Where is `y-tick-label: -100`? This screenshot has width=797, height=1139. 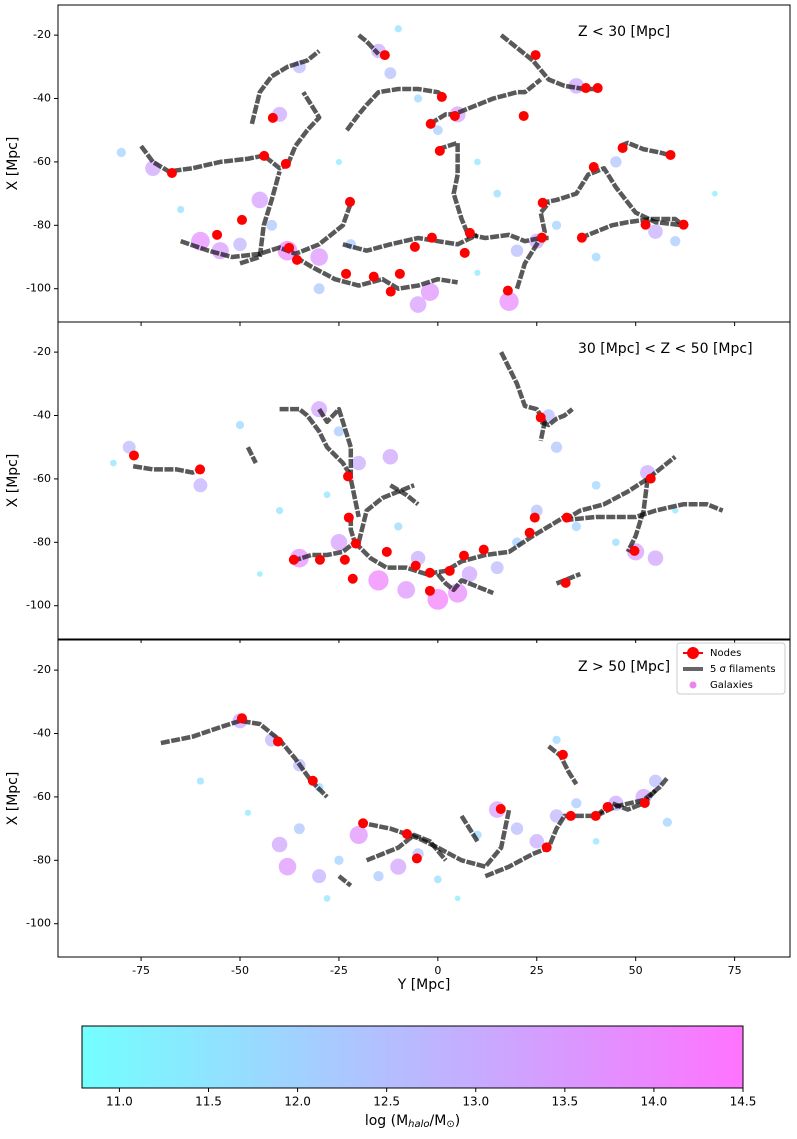
y-tick-label: -100 is located at coordinates (38, 923).